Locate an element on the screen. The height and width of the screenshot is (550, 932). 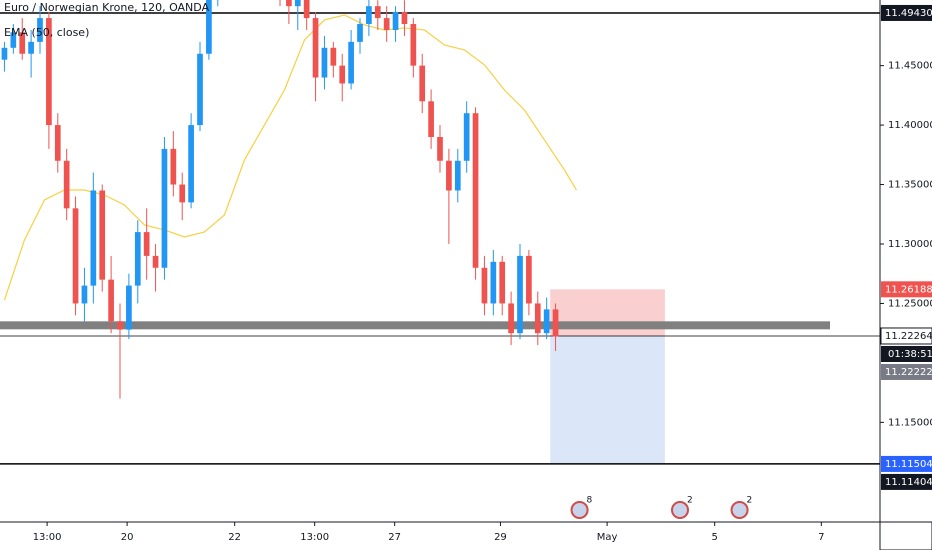
support-zone is located at coordinates (415, 325).